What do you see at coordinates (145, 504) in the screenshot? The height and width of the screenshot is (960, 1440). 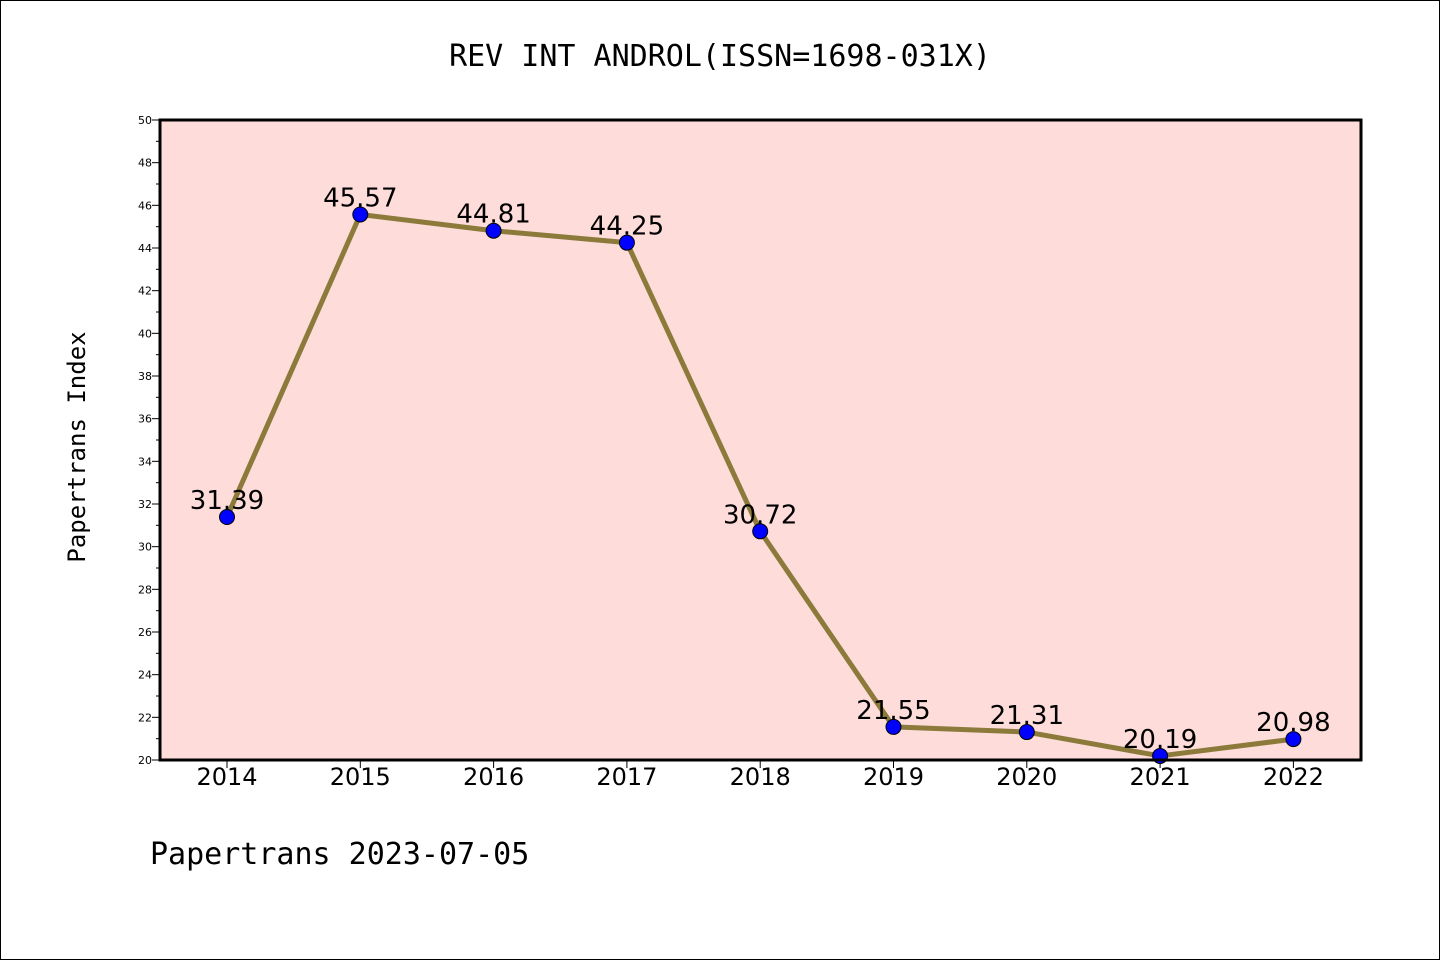 I see `y-tick-label: 32` at bounding box center [145, 504].